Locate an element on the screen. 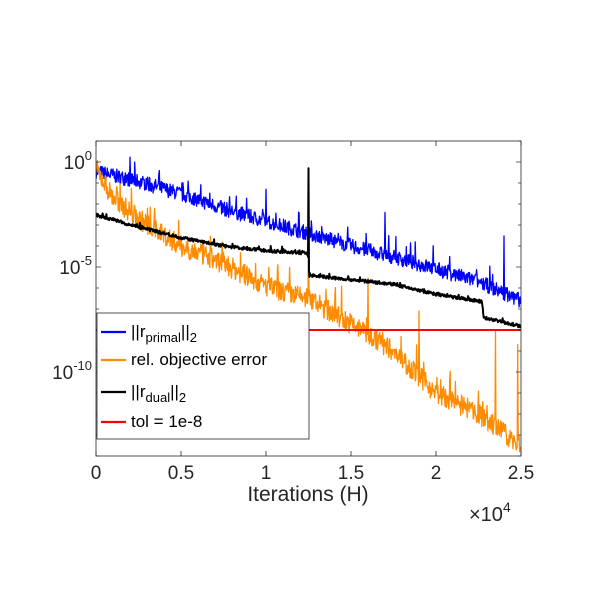 Image resolution: width=598 pixels, height=599 pixels. x-axis-exponent: ×10⁴ is located at coordinates (490, 512).